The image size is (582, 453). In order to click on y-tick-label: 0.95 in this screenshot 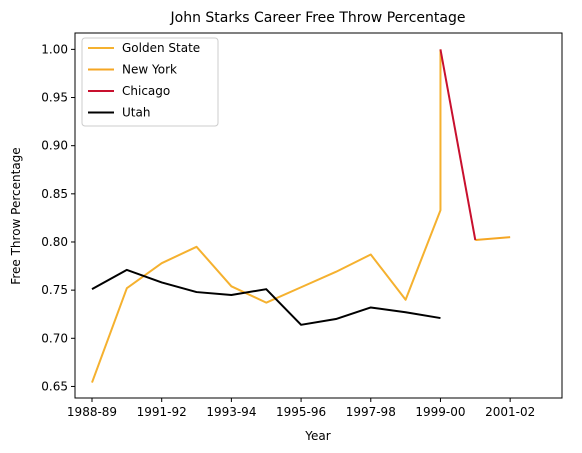, I will do `click(54, 98)`.